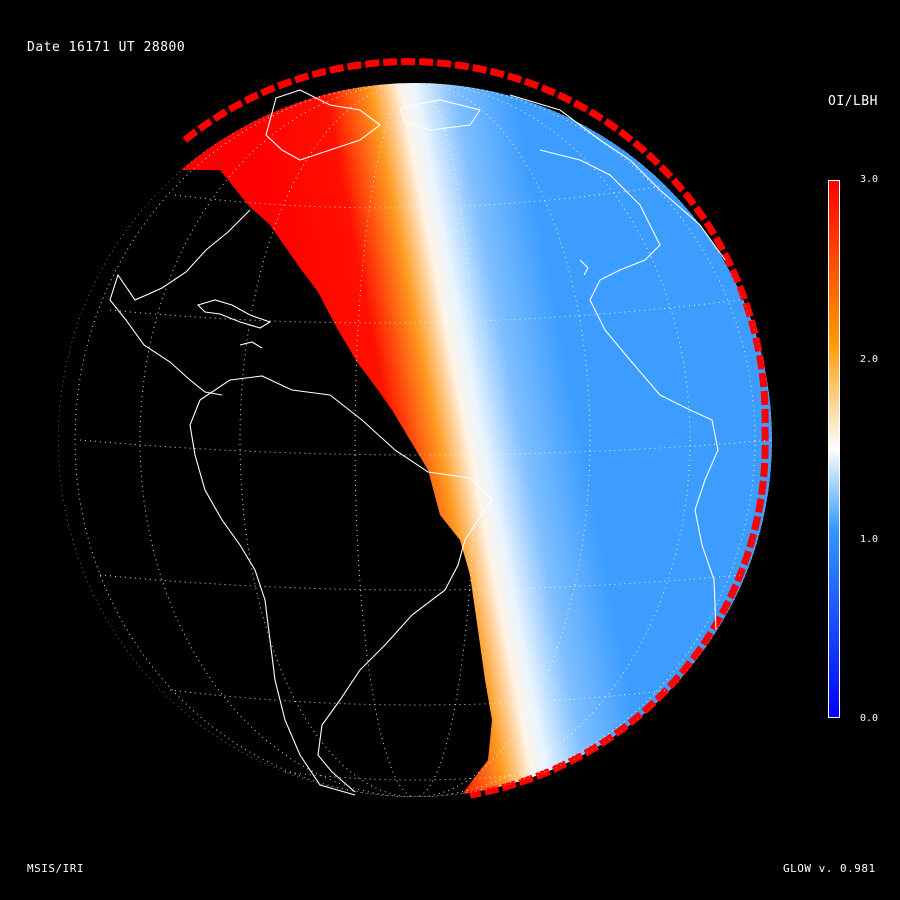 This screenshot has height=900, width=900. Describe the element at coordinates (834, 449) in the screenshot. I see `colorbar` at that location.